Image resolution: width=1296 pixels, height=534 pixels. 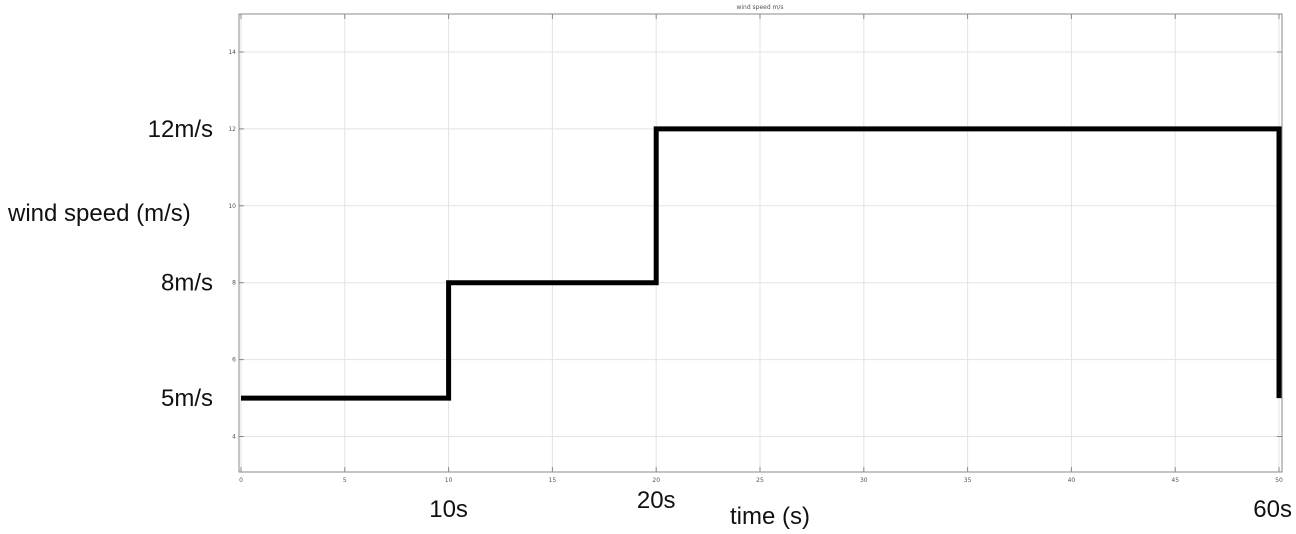 I want to click on x-tick-label: 25, so click(x=760, y=480).